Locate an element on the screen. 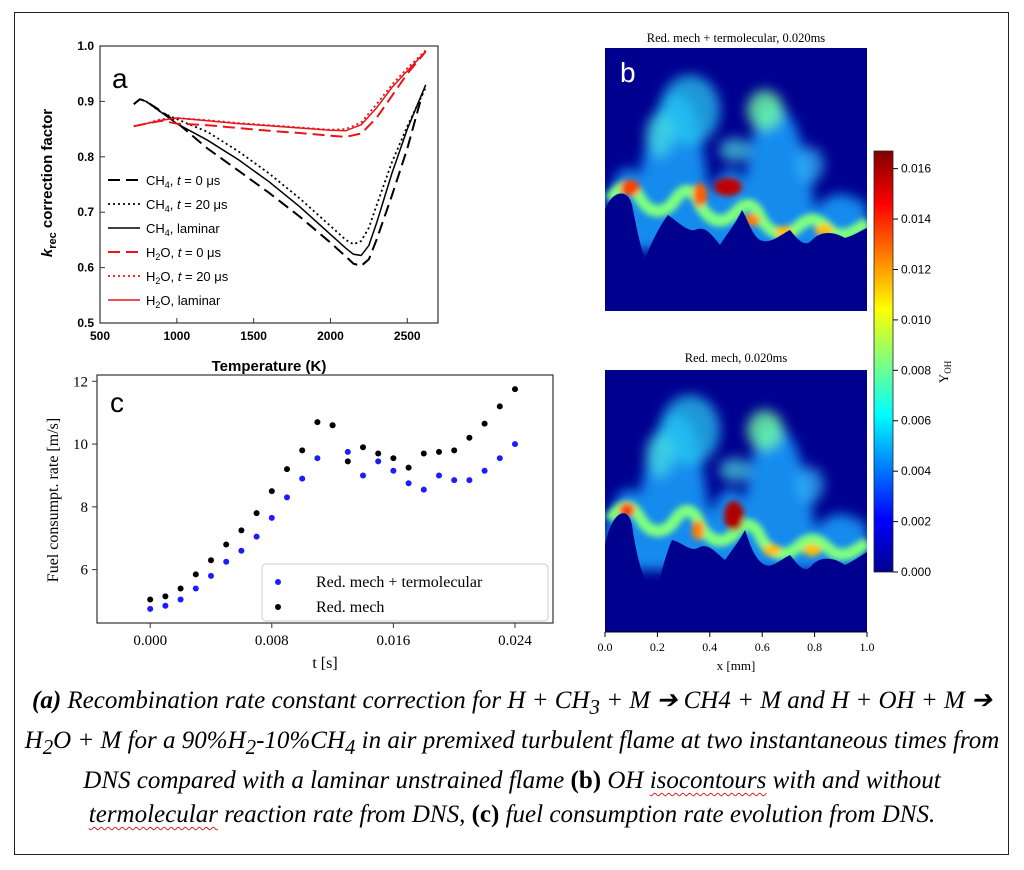 This screenshot has width=1024, height=870. panel-a-xtick-label: 1500 is located at coordinates (253, 336).